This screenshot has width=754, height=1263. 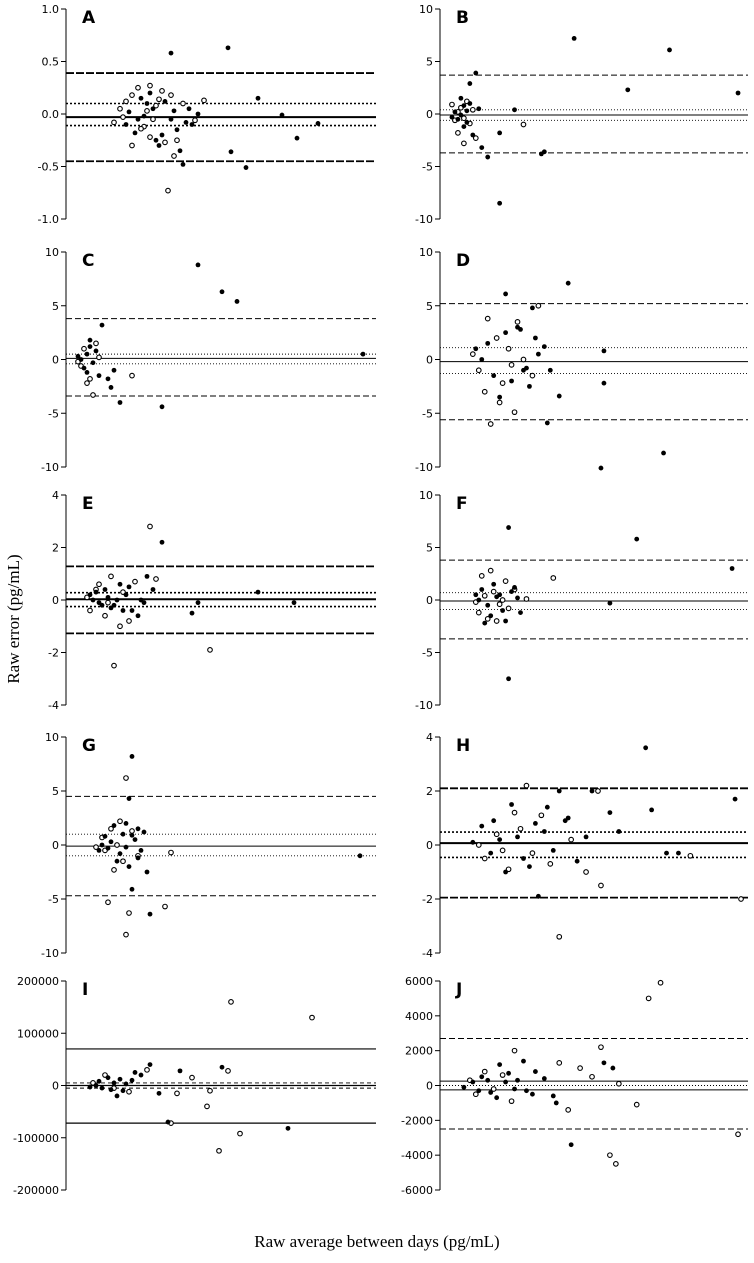 What do you see at coordinates (427, 413) in the screenshot?
I see `y-tick-label: -5` at bounding box center [427, 413].